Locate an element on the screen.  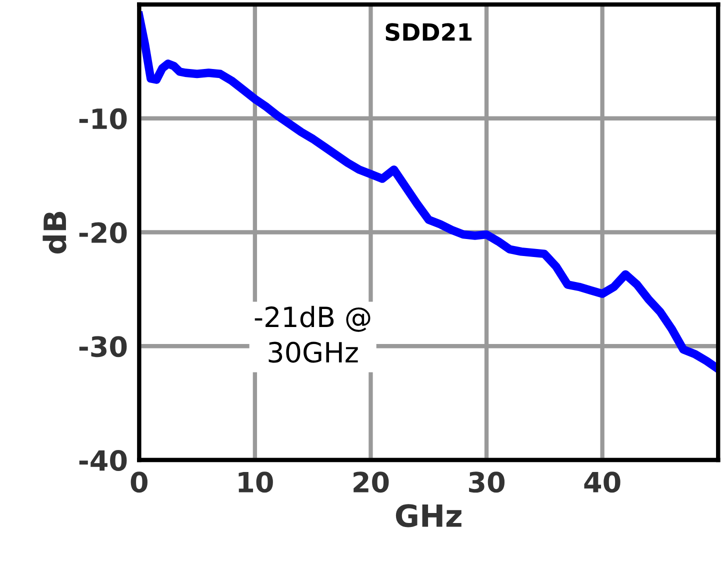
y-tick-label: -40 is located at coordinates (103, 460).